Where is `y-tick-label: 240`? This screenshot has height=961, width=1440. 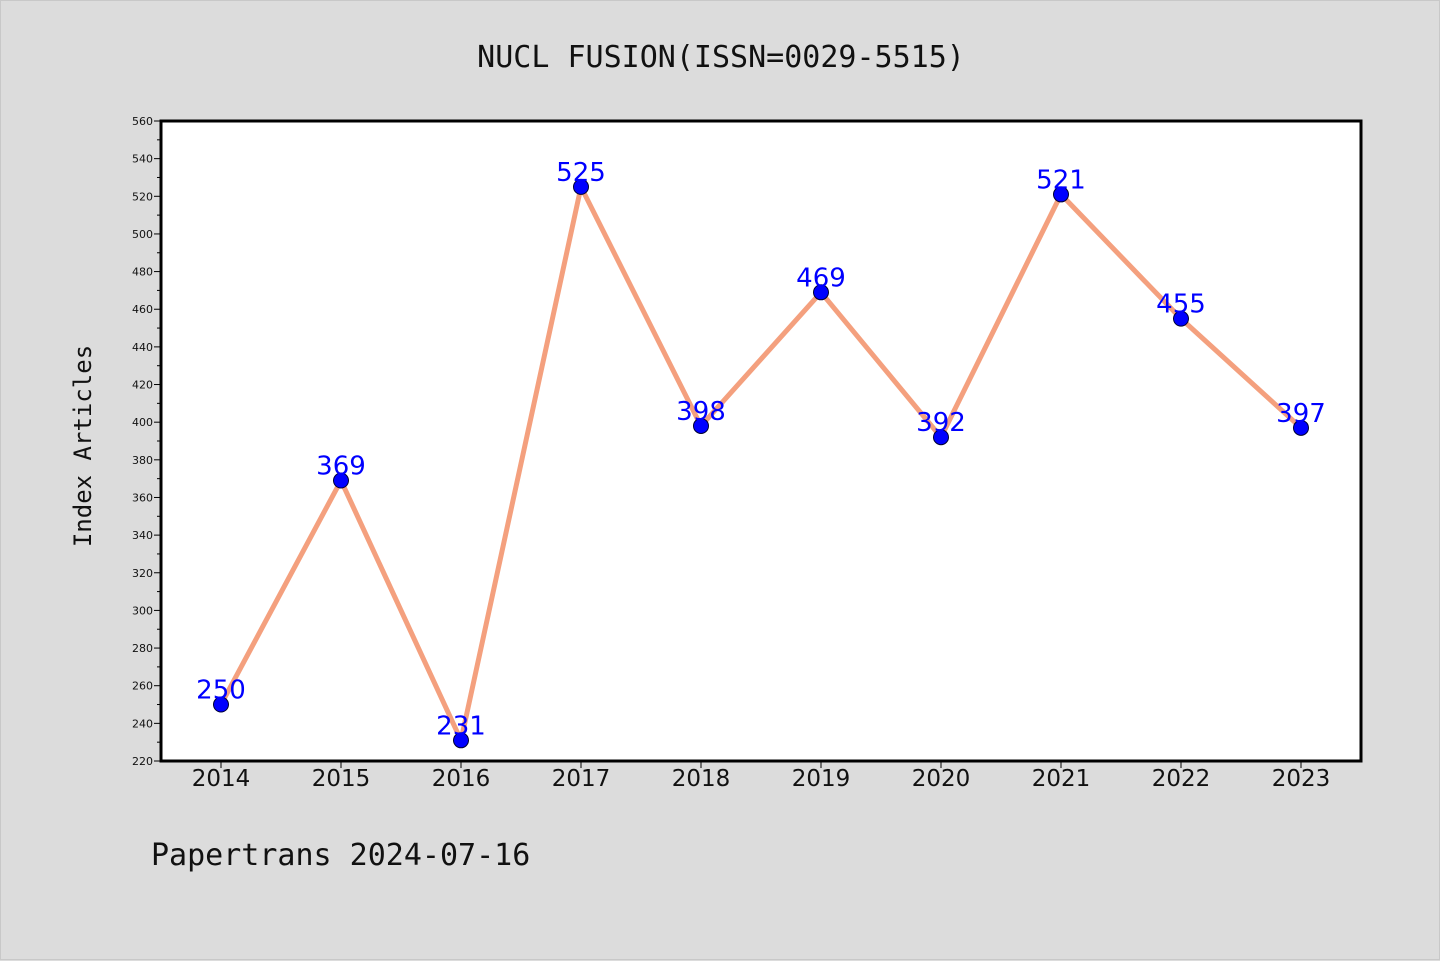
y-tick-label: 240 is located at coordinates (142, 723).